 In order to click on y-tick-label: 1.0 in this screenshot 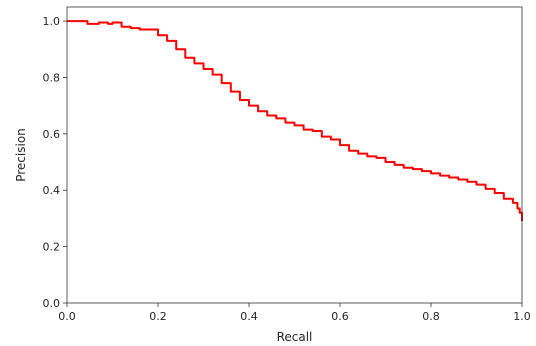, I will do `click(52, 21)`.